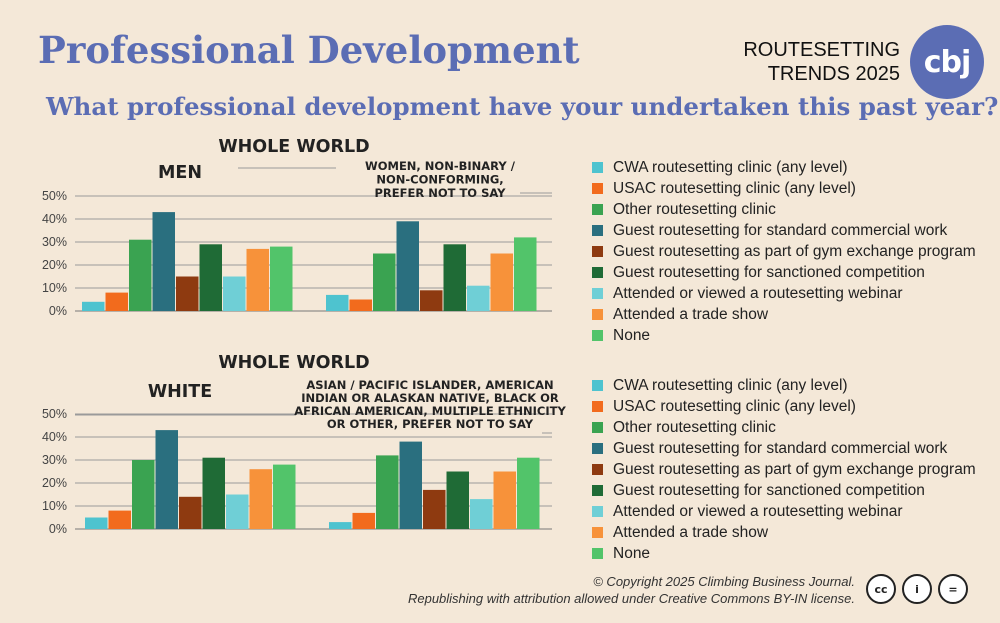  I want to click on group-label-line: WOMEN, NON-BINARY /, so click(440, 166).